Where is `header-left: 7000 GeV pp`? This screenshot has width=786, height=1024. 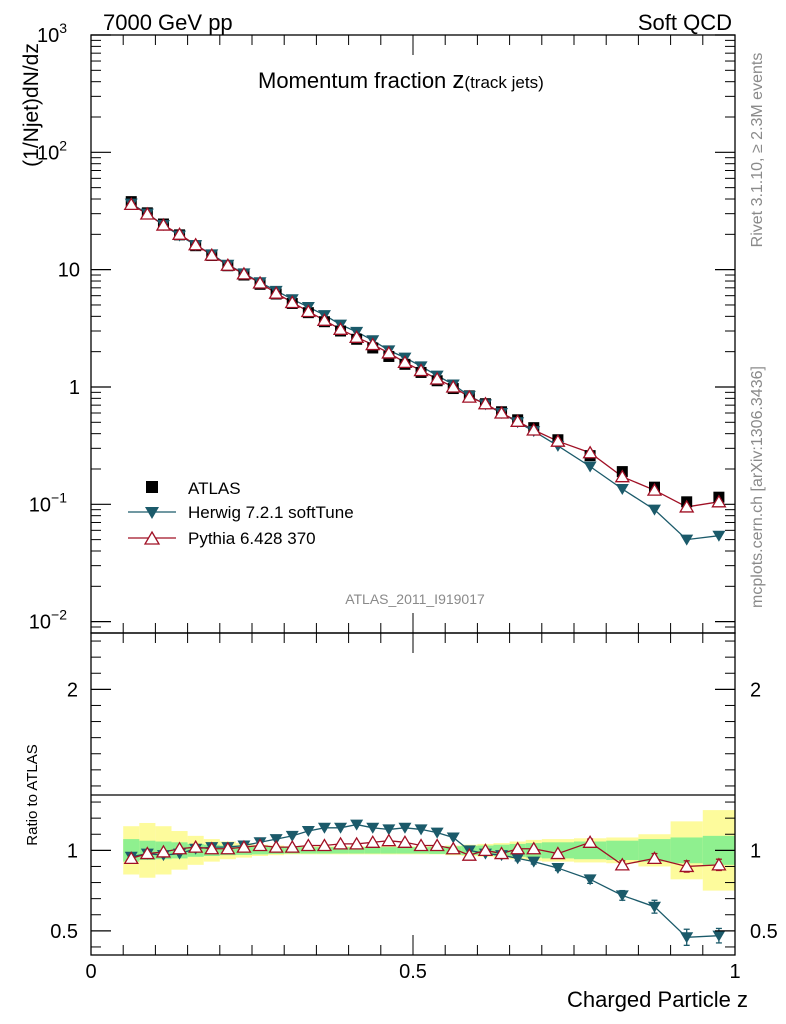
header-left: 7000 GeV pp is located at coordinates (168, 22).